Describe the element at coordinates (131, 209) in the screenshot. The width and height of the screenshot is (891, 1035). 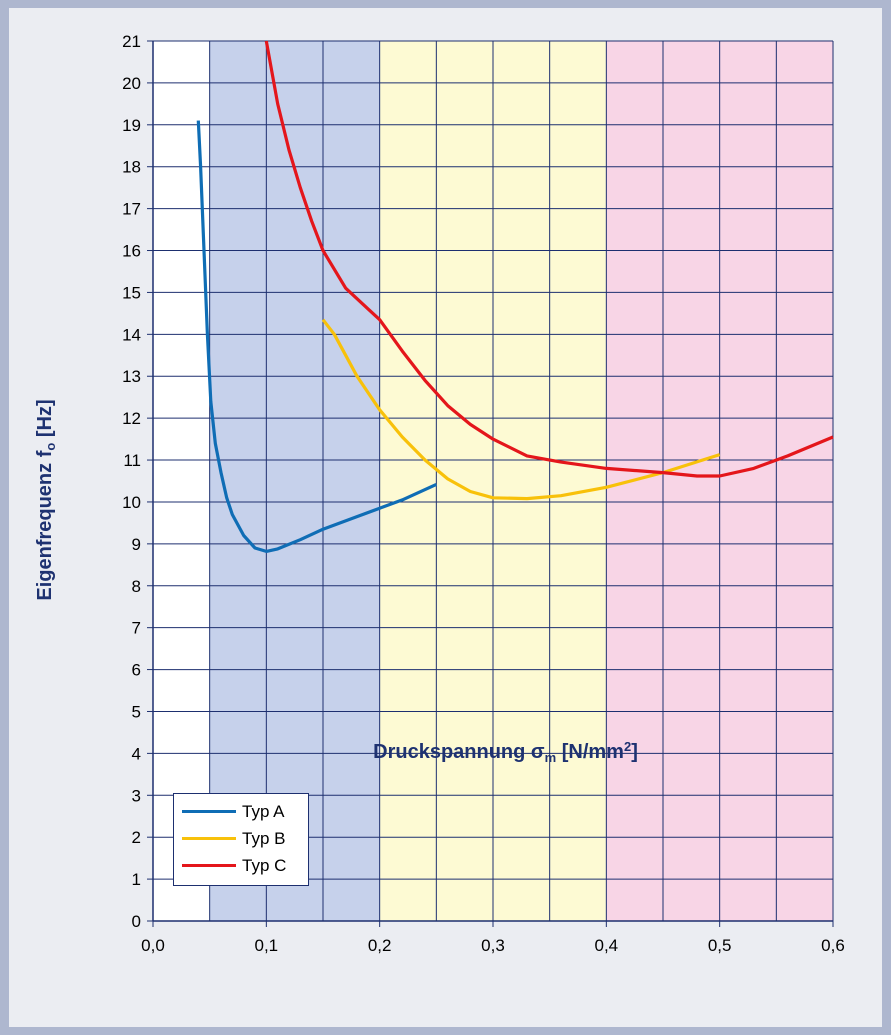
I see `y-tick-label-17: 17` at that location.